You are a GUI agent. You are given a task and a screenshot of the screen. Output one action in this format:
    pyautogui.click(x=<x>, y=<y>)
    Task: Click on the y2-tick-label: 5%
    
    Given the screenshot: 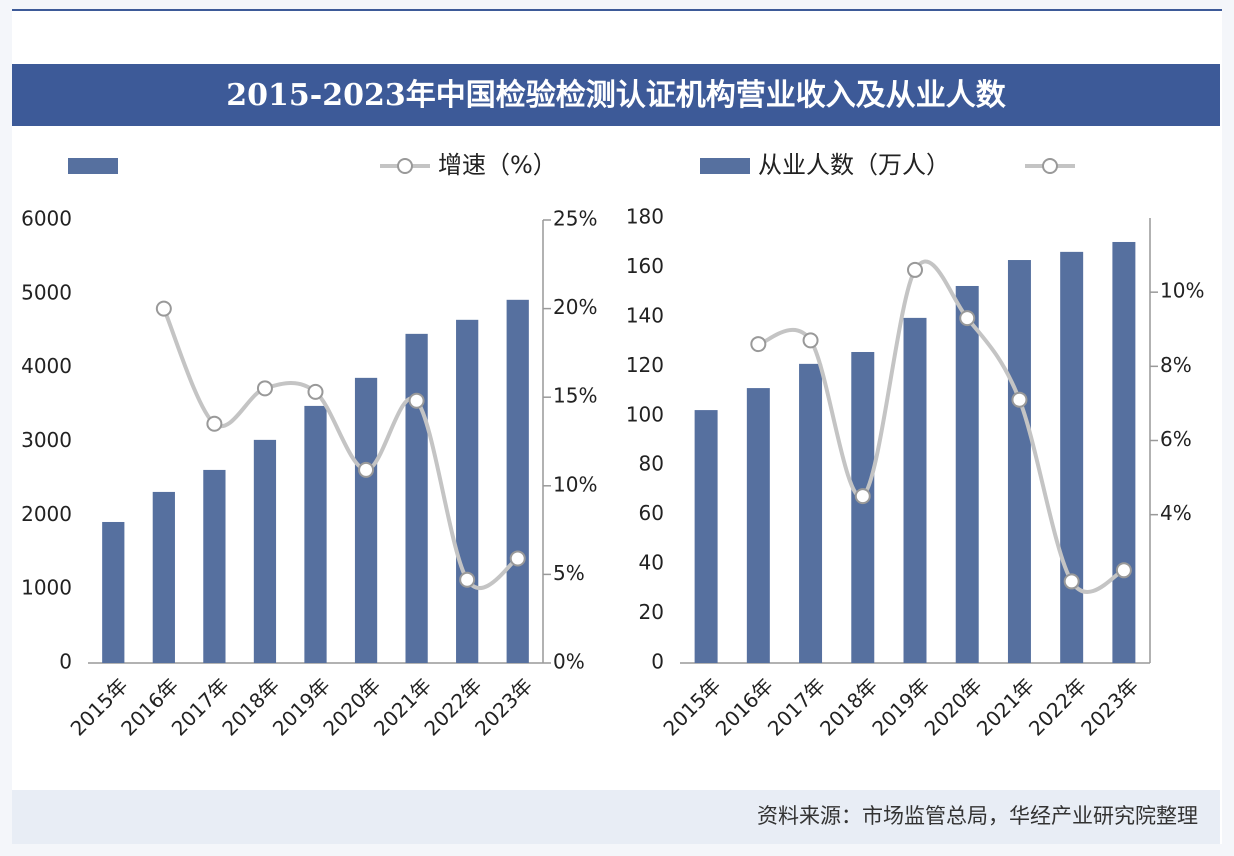 What is the action you would take?
    pyautogui.click(x=569, y=573)
    